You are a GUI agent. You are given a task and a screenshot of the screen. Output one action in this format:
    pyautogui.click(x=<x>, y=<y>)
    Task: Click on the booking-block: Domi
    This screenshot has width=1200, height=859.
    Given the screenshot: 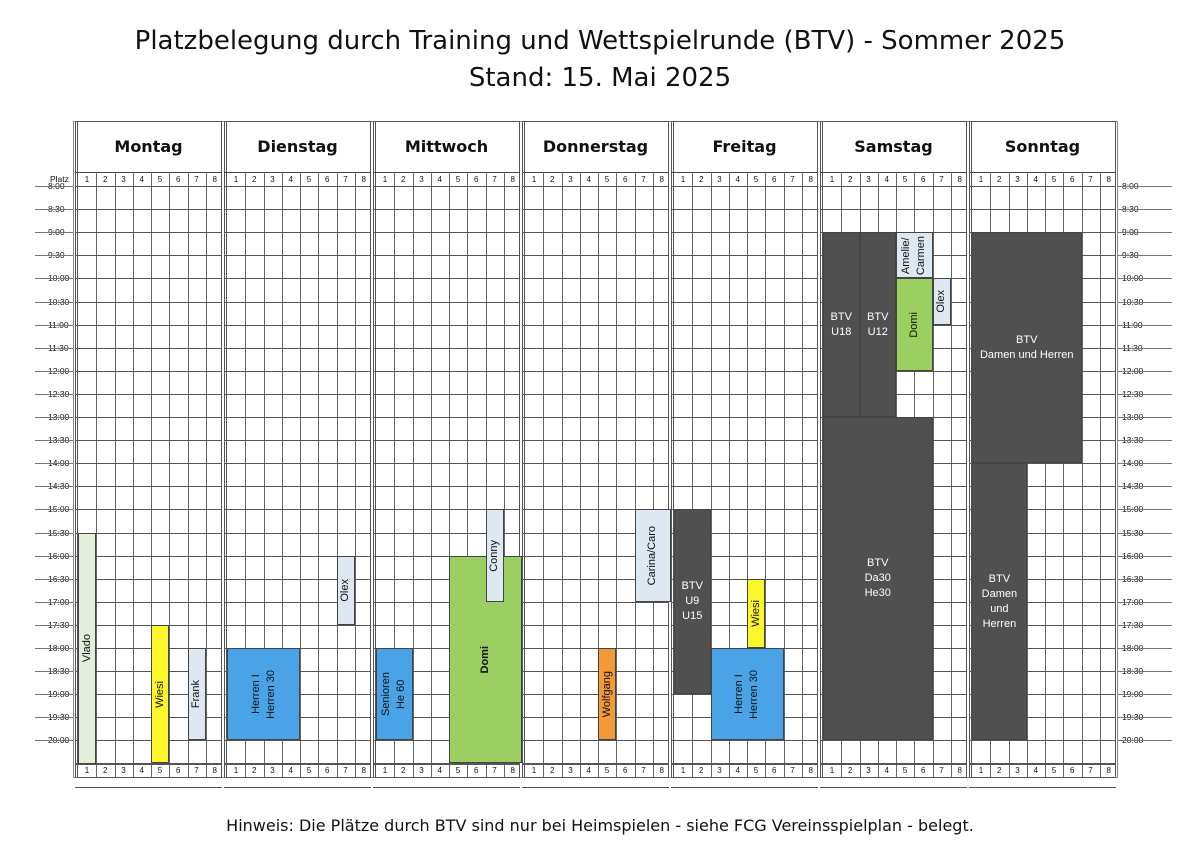 What is the action you would take?
    pyautogui.click(x=914, y=324)
    